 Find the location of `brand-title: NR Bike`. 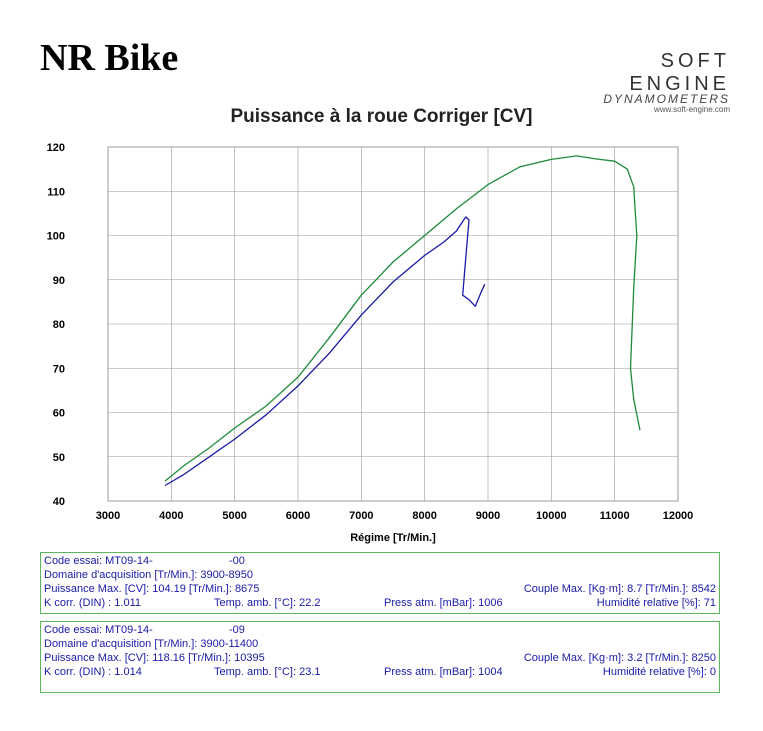

brand-title: NR Bike is located at coordinates (109, 58).